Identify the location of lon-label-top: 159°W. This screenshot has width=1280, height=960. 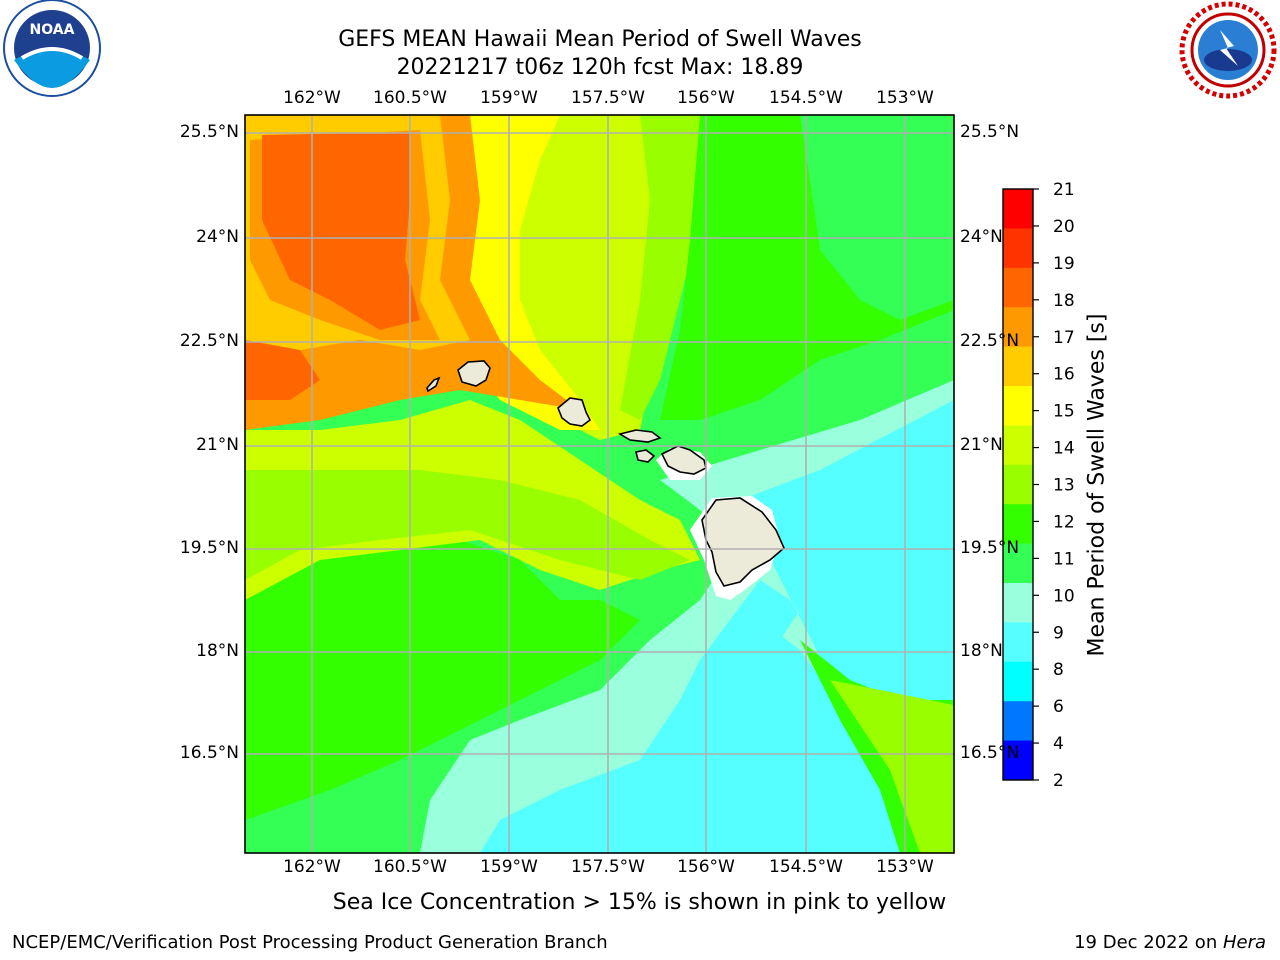
(509, 98).